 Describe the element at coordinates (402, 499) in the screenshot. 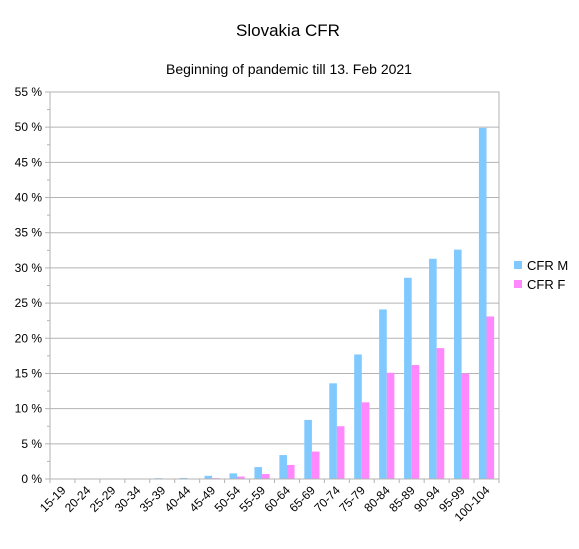

I see `x-tick-label: 85-89` at that location.